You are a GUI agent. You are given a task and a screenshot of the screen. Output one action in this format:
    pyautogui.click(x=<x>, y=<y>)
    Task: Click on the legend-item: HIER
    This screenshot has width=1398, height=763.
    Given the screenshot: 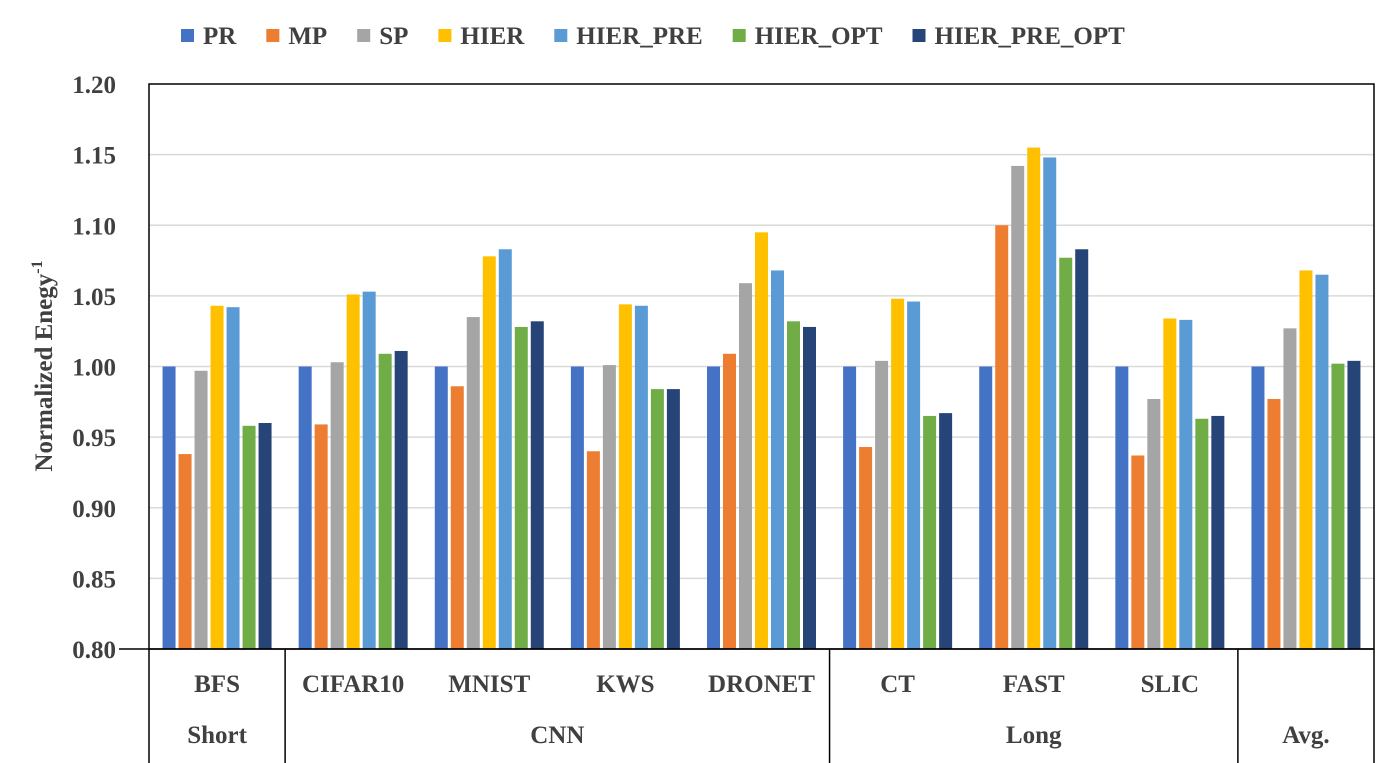 What is the action you would take?
    pyautogui.click(x=481, y=36)
    